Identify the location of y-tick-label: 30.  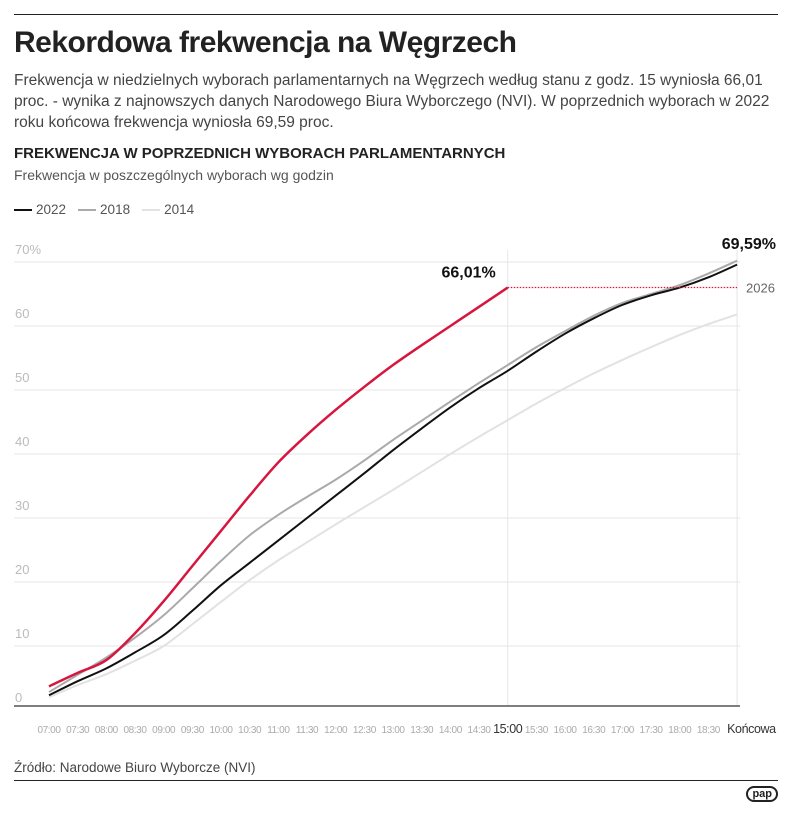
(22, 505).